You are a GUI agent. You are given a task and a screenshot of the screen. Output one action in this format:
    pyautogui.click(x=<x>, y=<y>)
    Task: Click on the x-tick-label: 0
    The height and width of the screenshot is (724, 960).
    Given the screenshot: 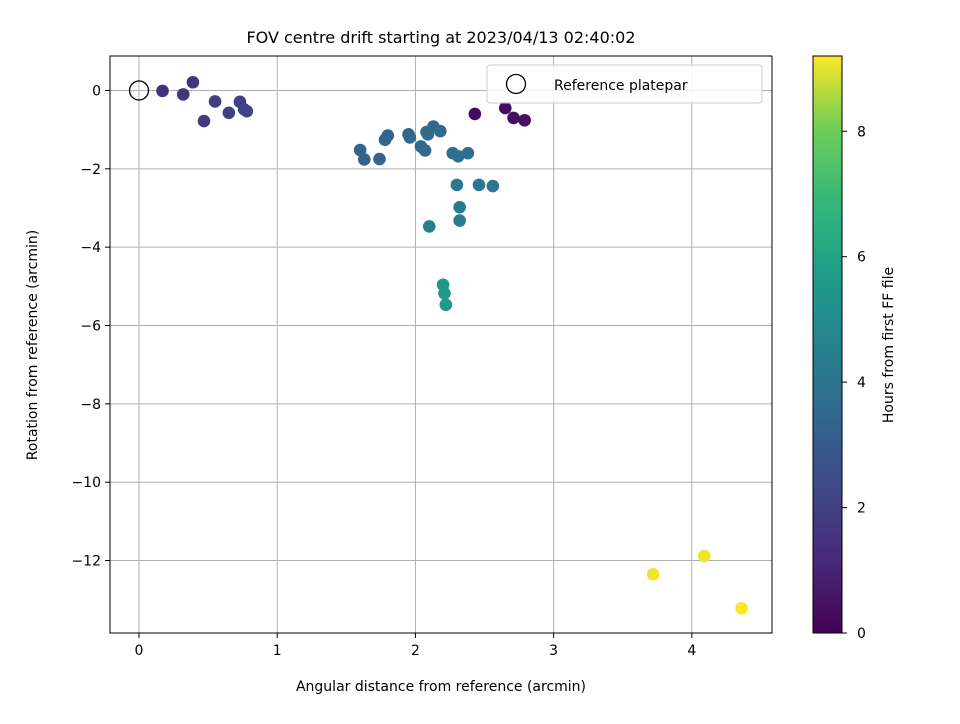 What is the action you would take?
    pyautogui.click(x=139, y=651)
    